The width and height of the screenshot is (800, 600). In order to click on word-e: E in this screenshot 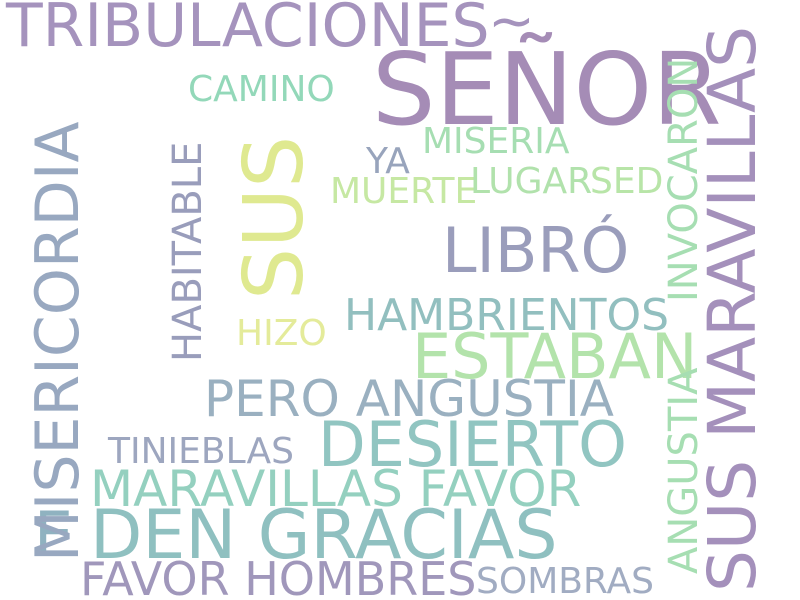, I will do `click(54, 534)`.